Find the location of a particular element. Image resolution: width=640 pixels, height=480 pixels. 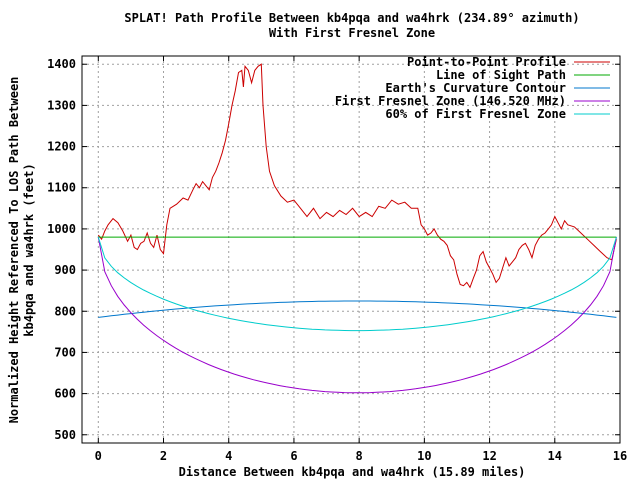

y-tick-label: 500 is located at coordinates (65, 435).